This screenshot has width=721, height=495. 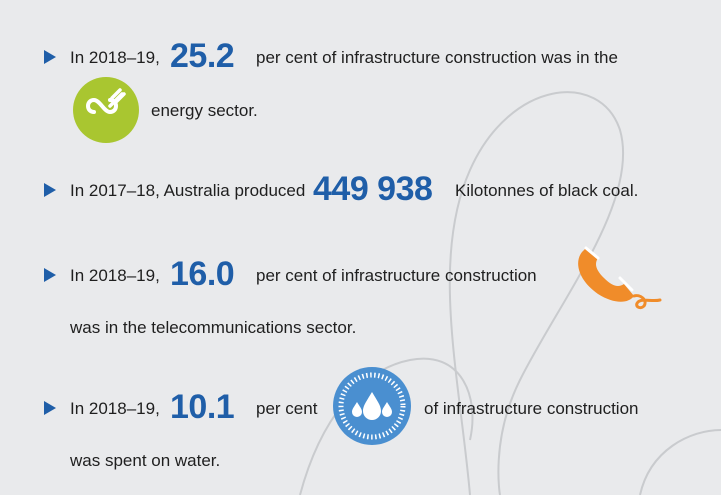 I want to click on fact-value: 449 938, so click(x=373, y=189).